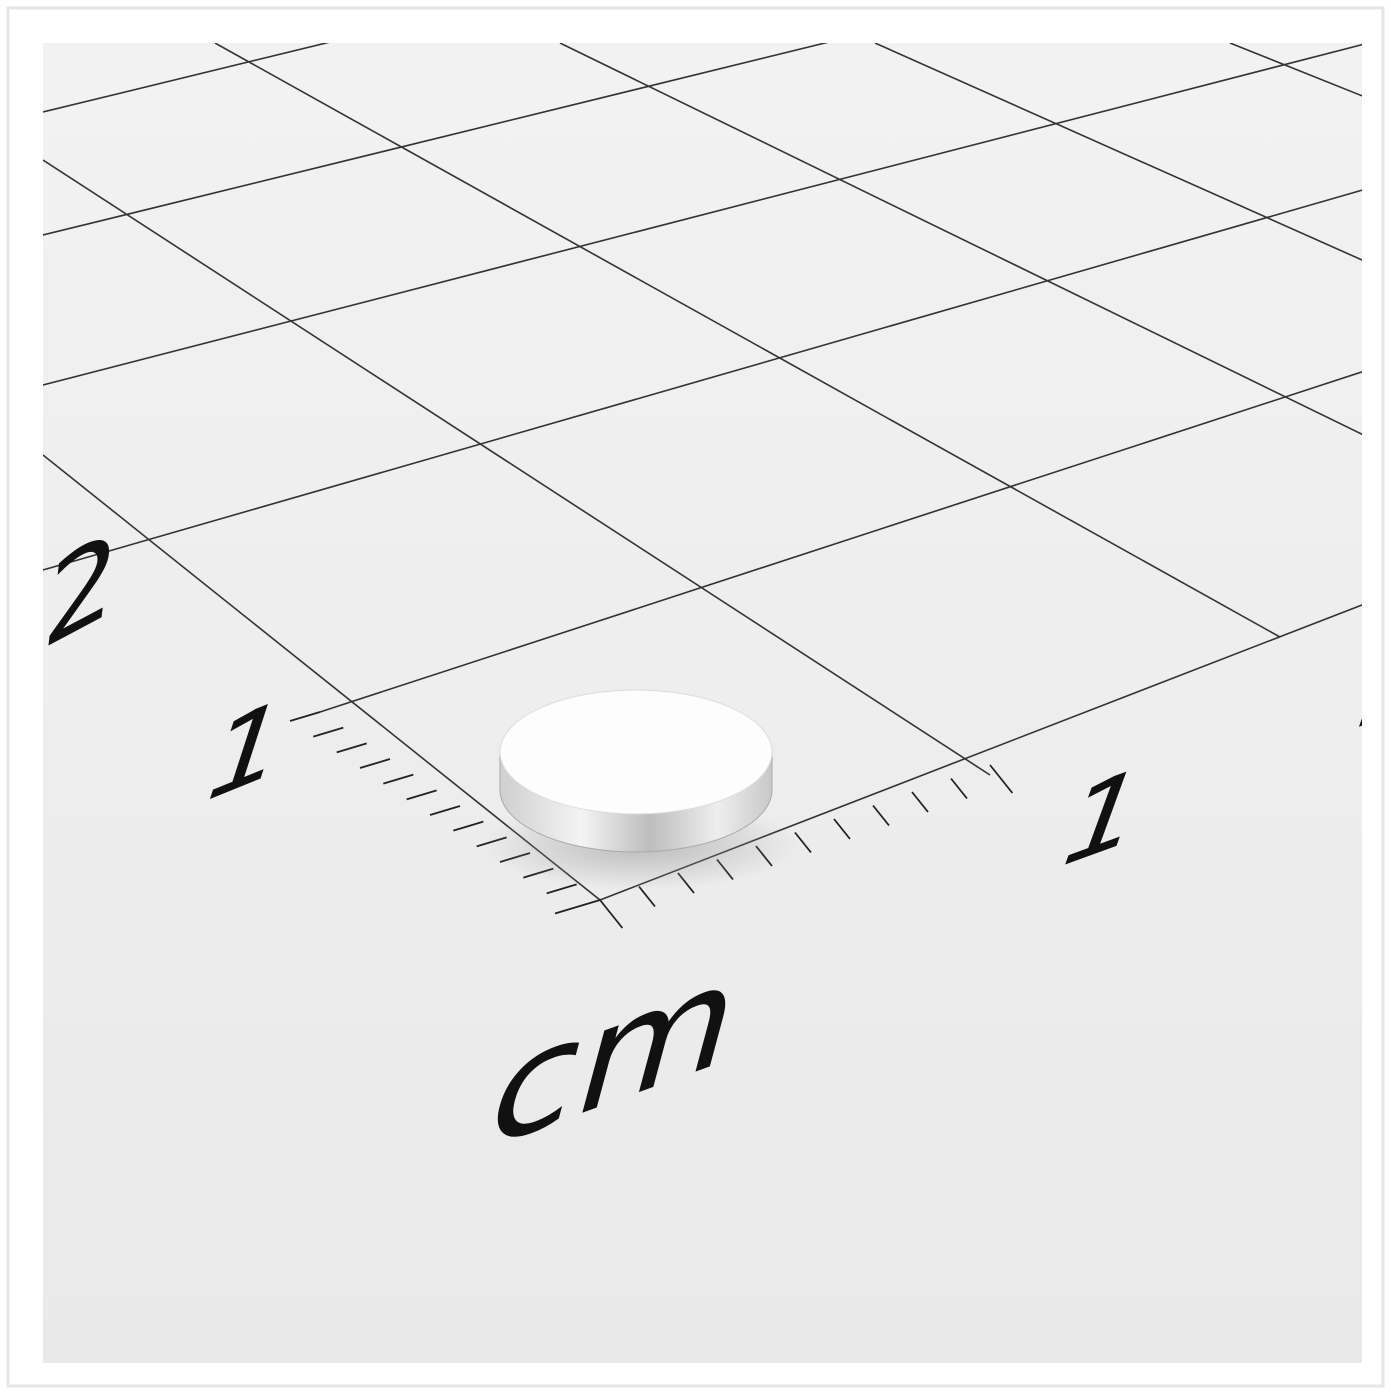  Describe the element at coordinates (636, 752) in the screenshot. I see `magnet-top` at that location.